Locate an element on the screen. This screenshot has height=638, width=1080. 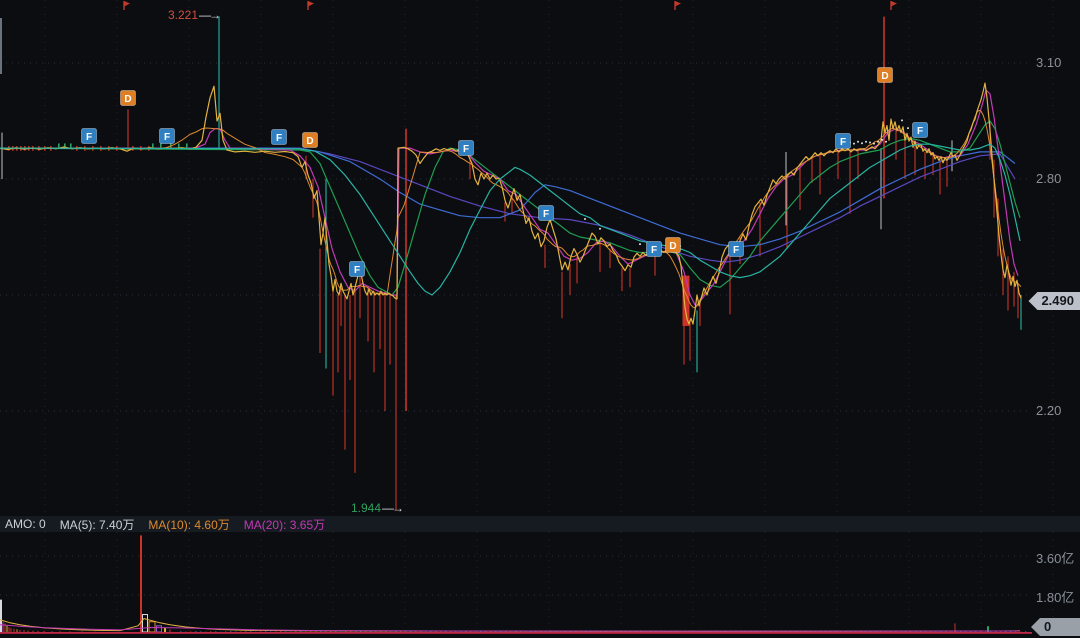
day-high-label: 3.221 —→ is located at coordinates (194, 15).